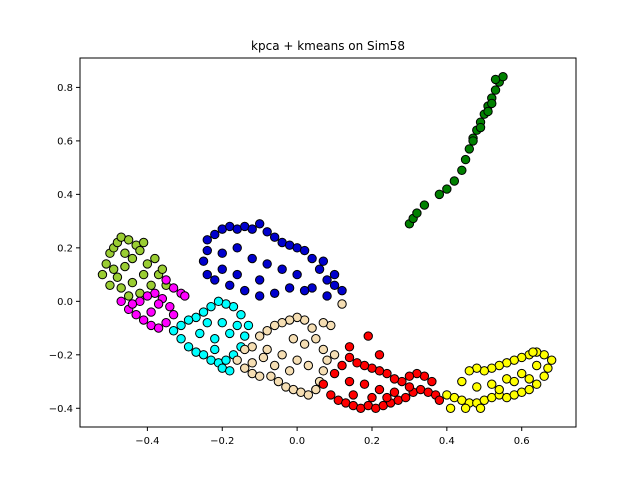  Describe the element at coordinates (65, 302) in the screenshot. I see `y-tick-label-2: 0.0` at that location.